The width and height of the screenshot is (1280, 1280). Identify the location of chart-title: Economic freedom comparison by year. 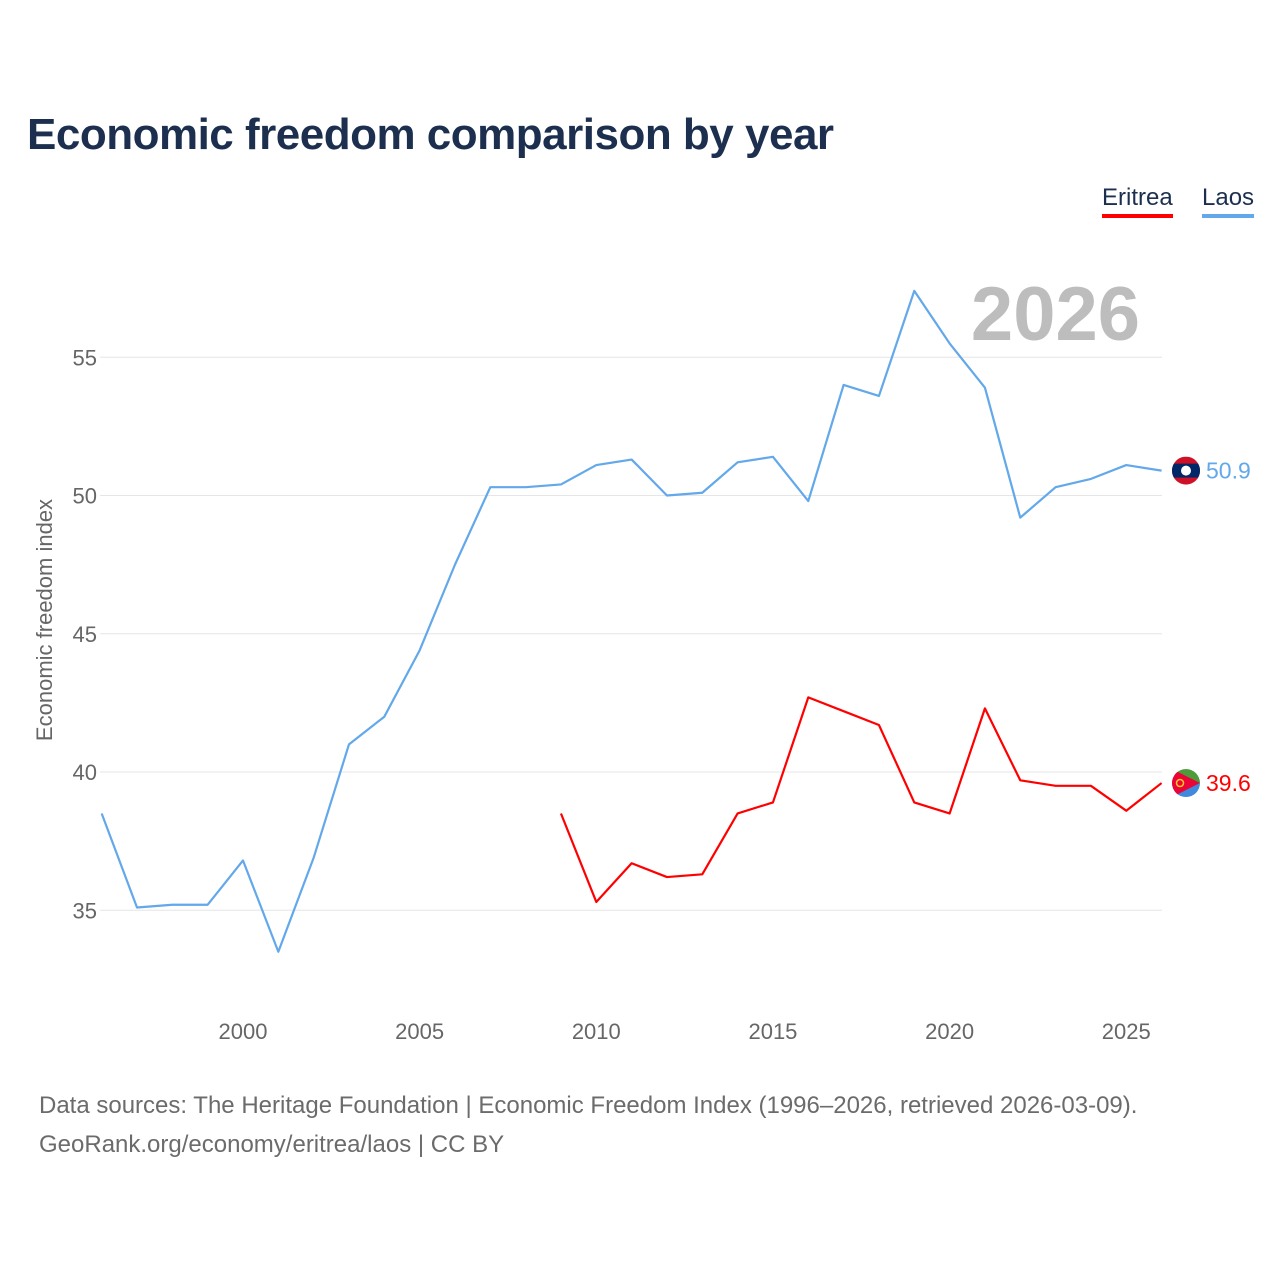
(430, 134).